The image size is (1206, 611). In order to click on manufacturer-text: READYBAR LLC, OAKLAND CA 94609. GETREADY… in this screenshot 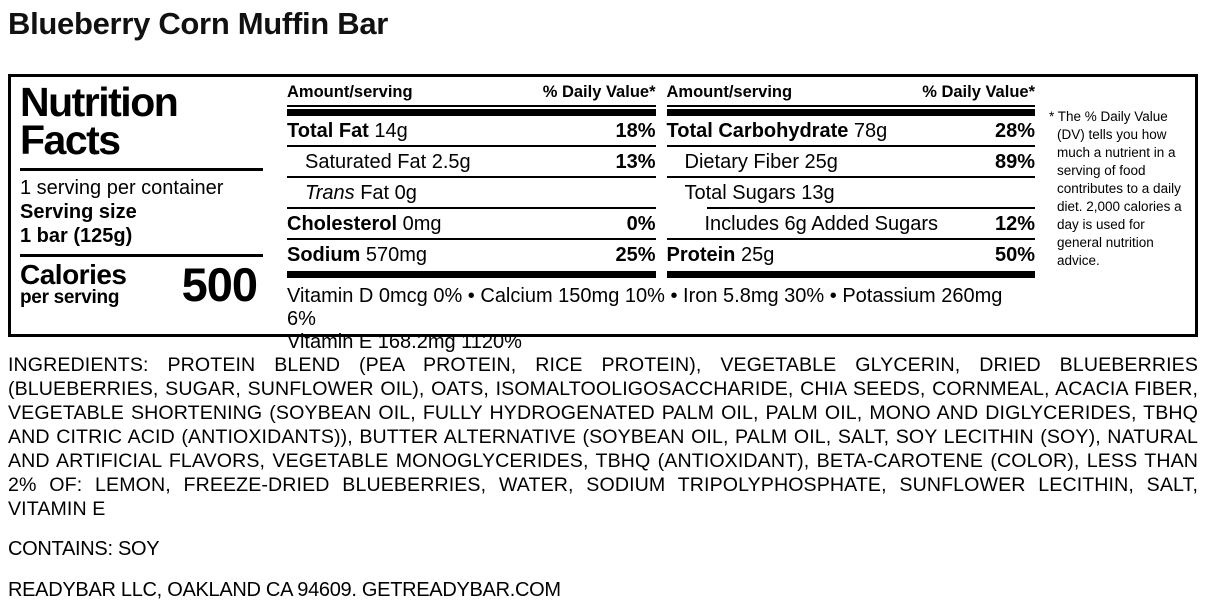, I will do `click(284, 590)`.